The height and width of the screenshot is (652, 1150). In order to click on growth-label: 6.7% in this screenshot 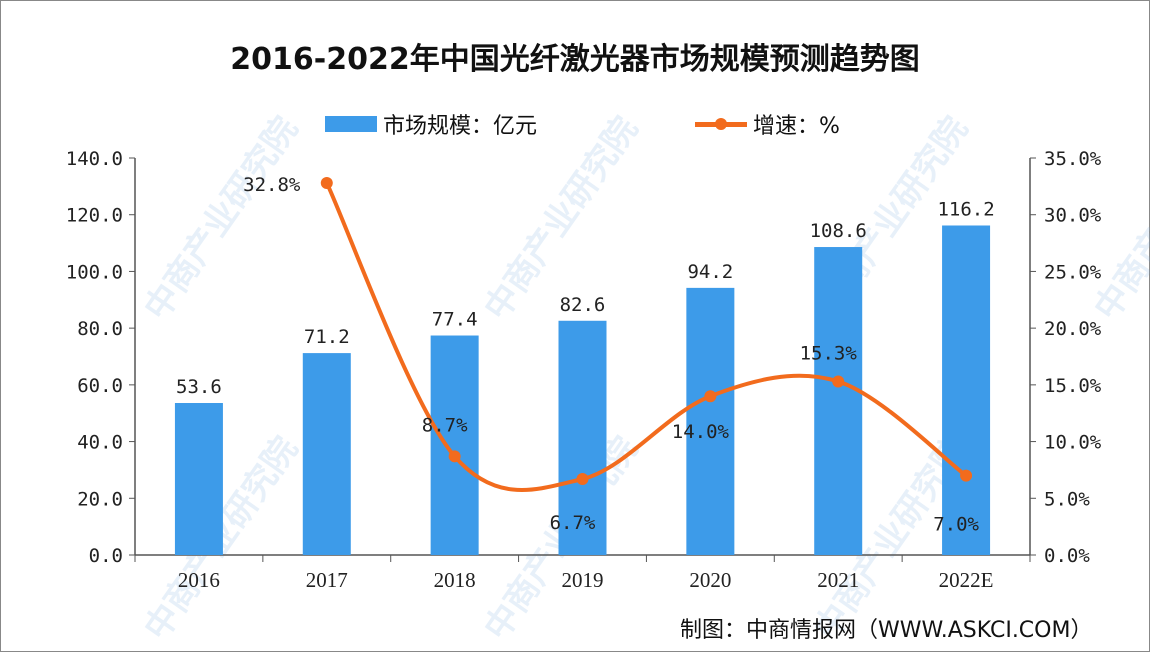, I will do `click(573, 523)`.